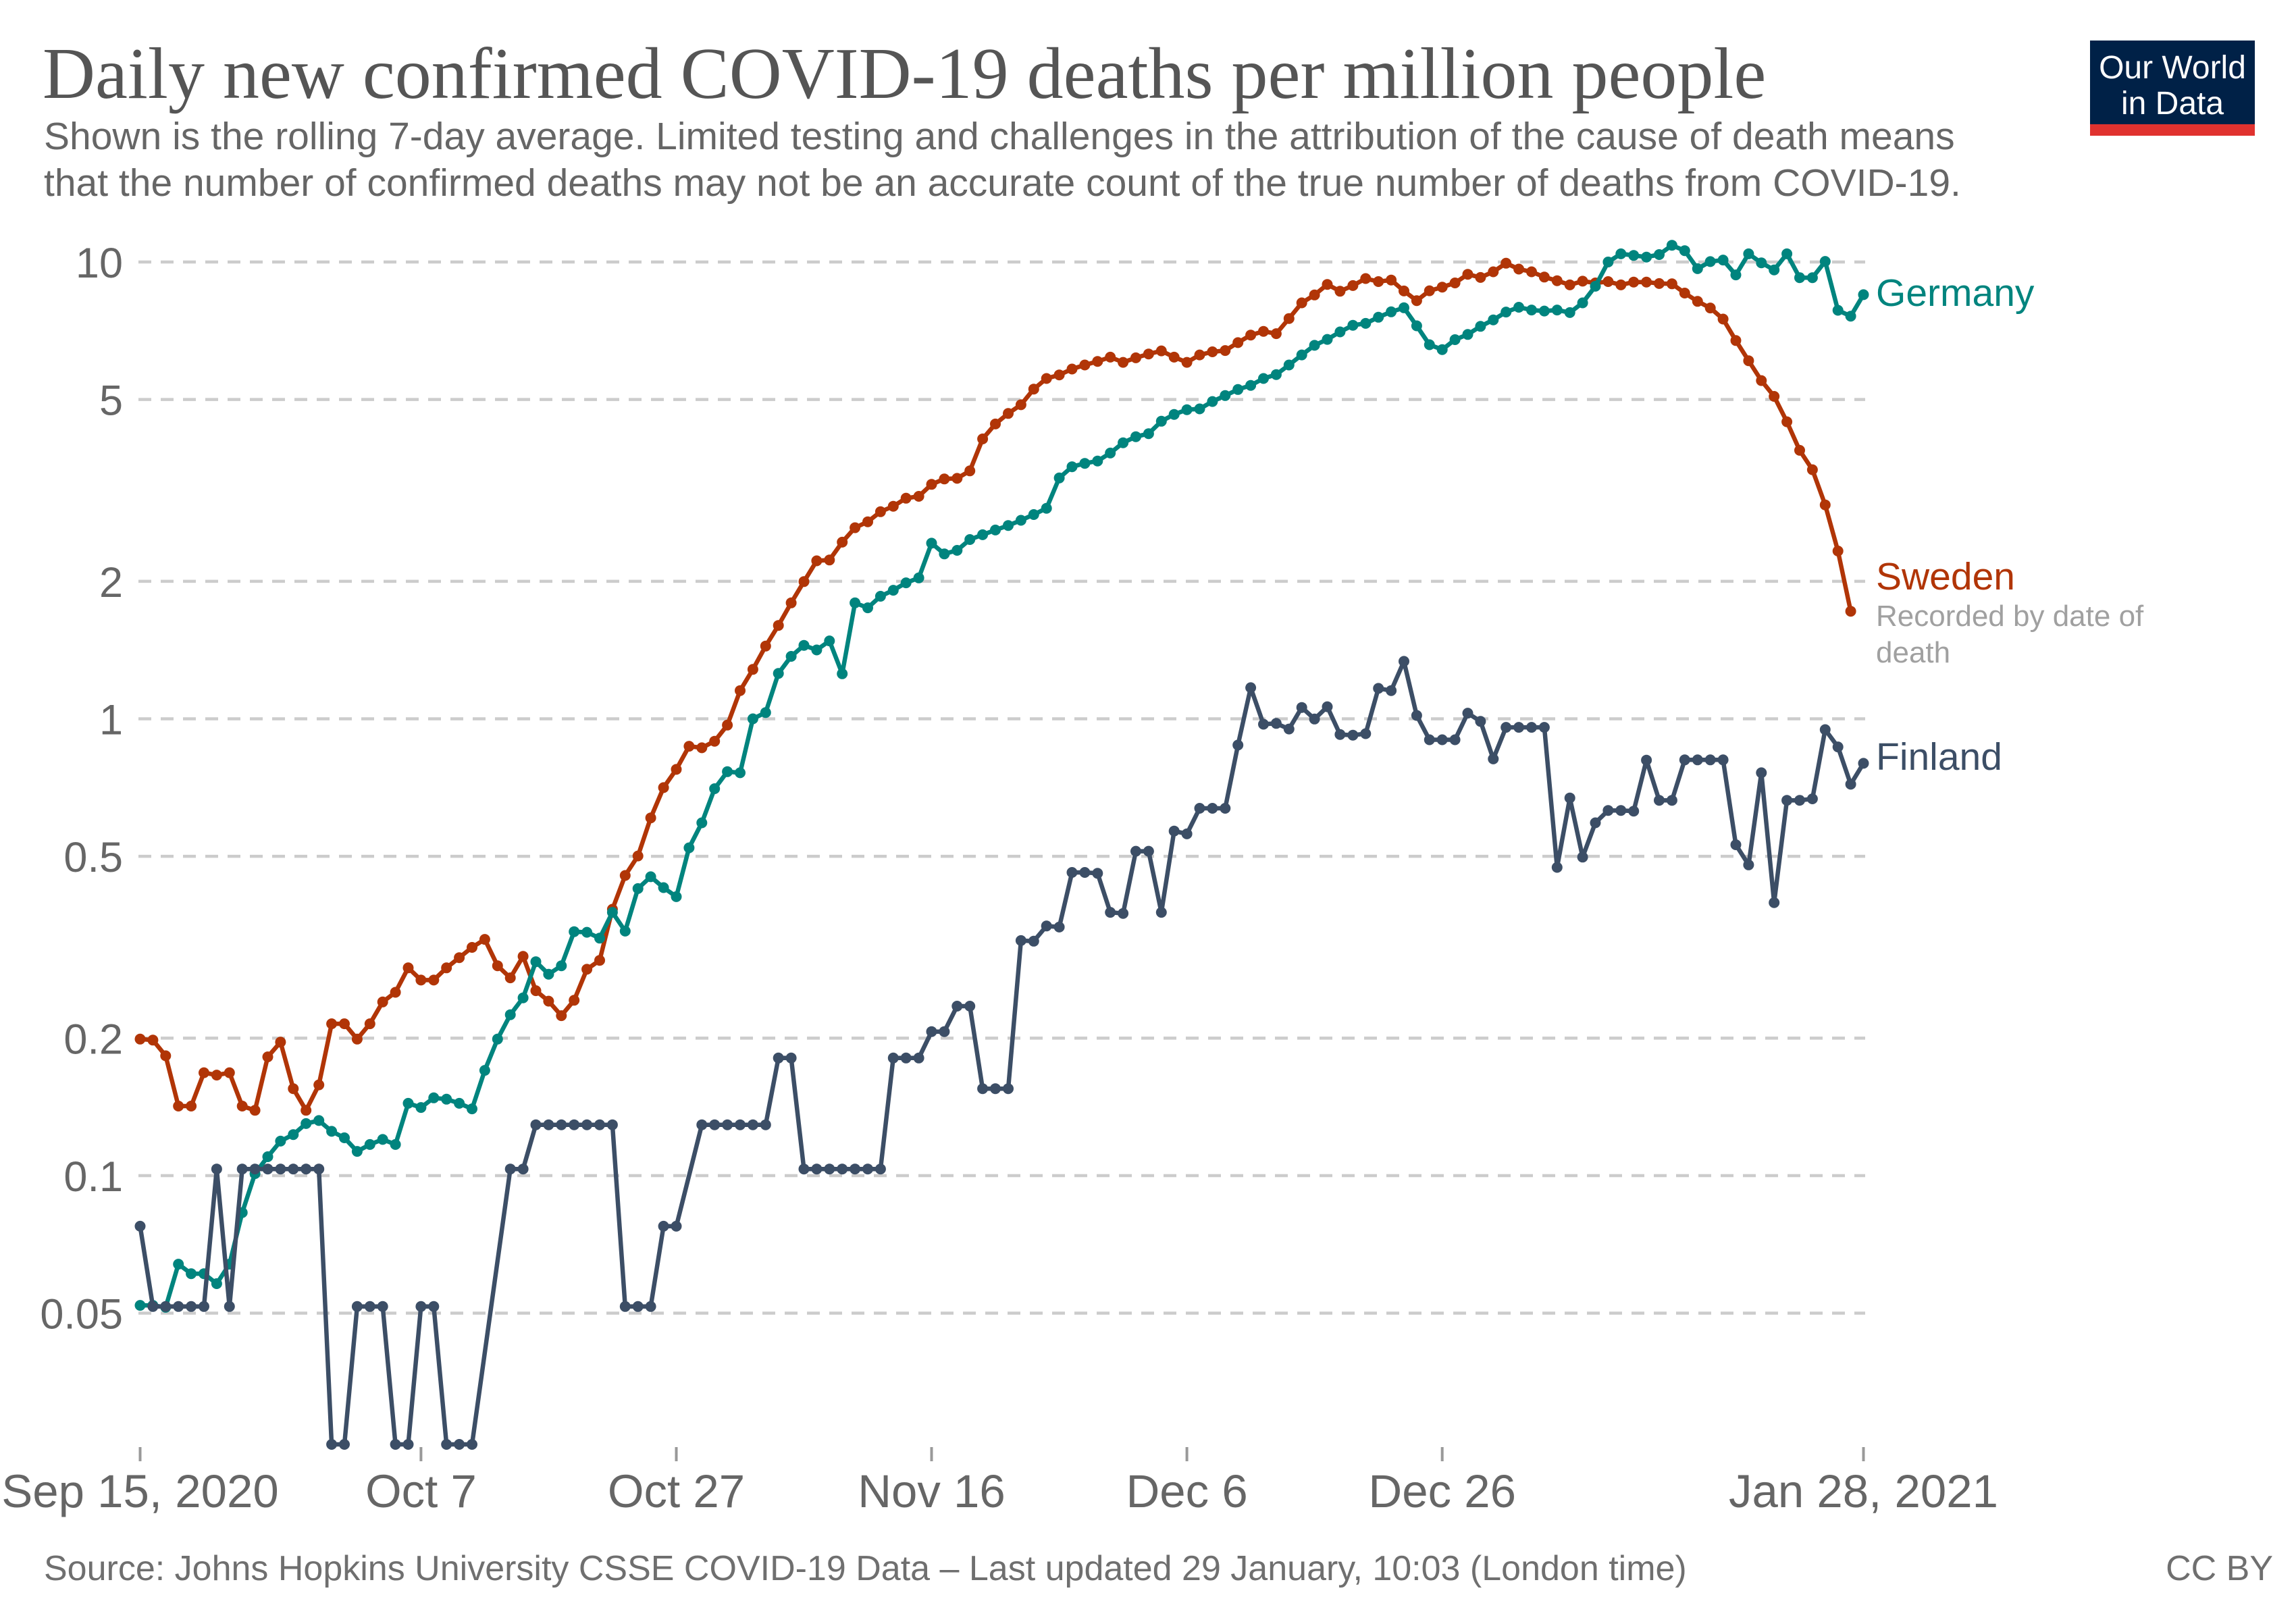 The height and width of the screenshot is (1624, 2296). I want to click on svg-text: Sweden, so click(1945, 576).